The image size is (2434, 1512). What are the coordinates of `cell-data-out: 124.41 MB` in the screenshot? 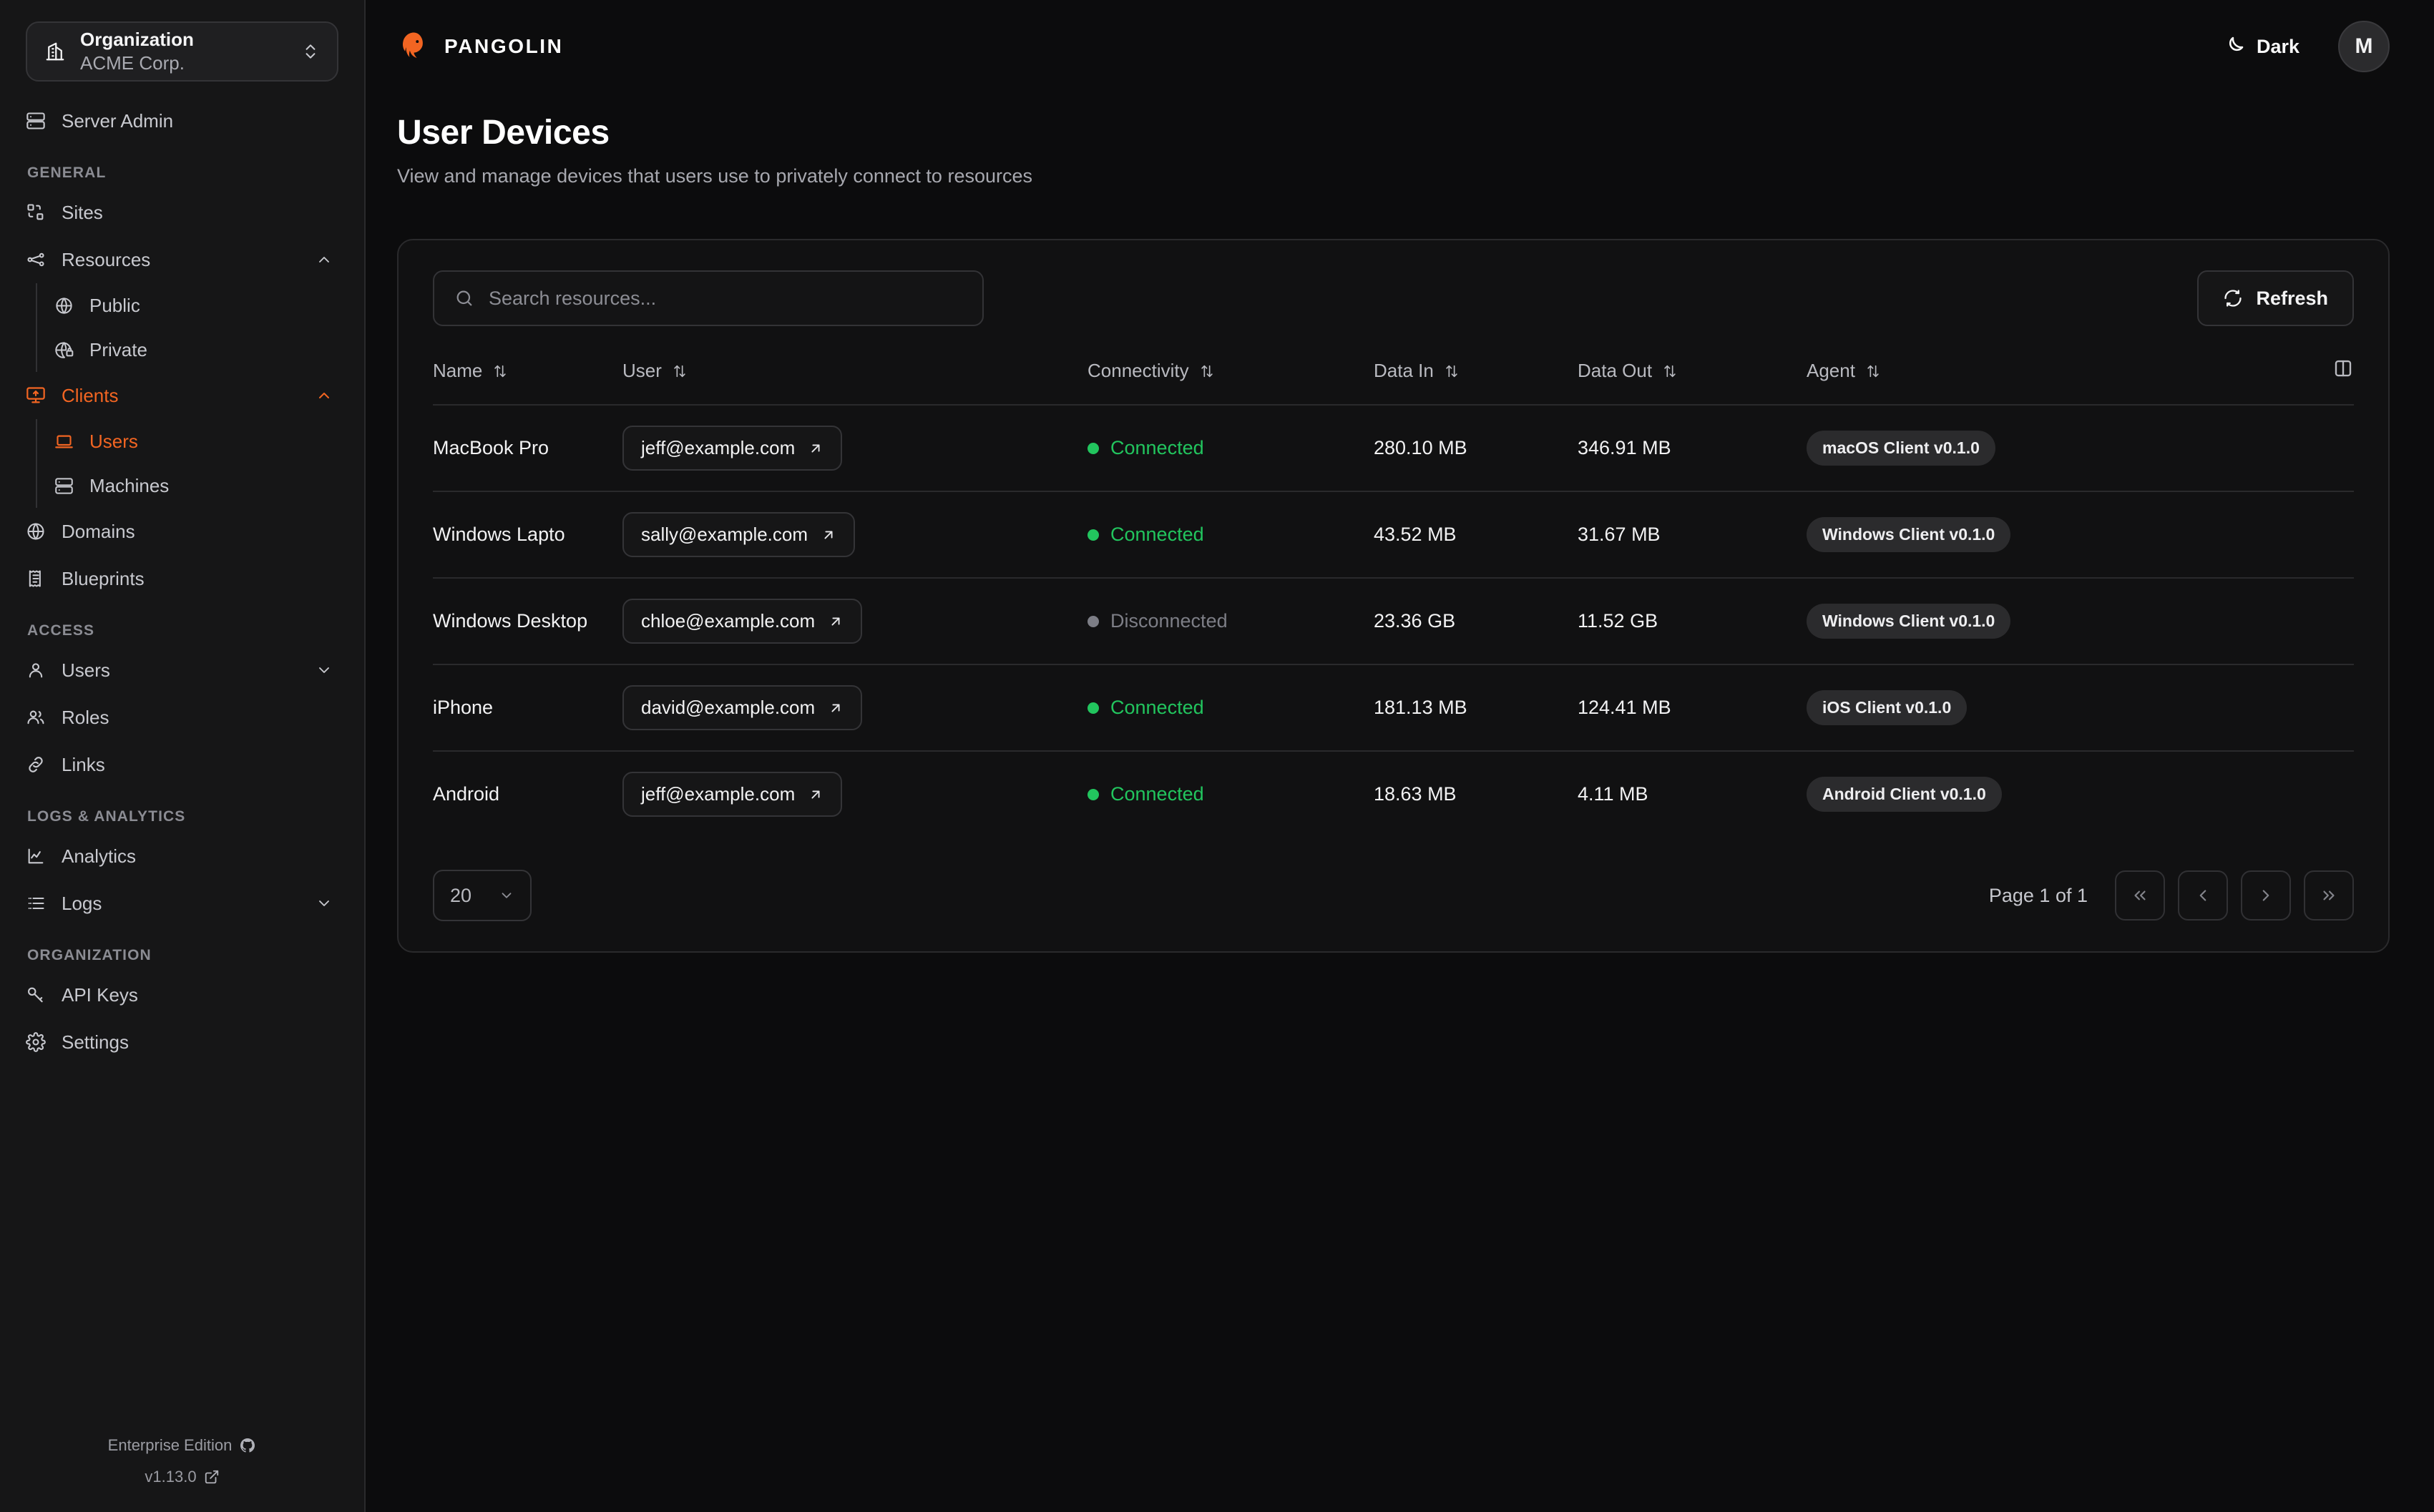 It's located at (1692, 707).